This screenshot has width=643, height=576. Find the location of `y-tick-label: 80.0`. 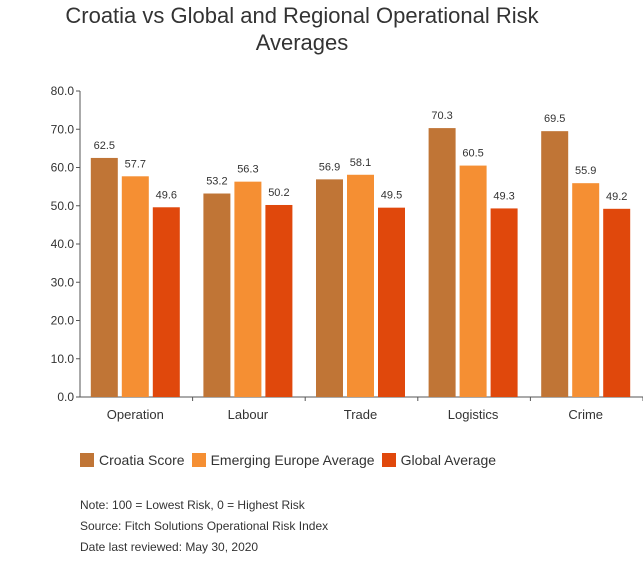

y-tick-label: 80.0 is located at coordinates (63, 91).